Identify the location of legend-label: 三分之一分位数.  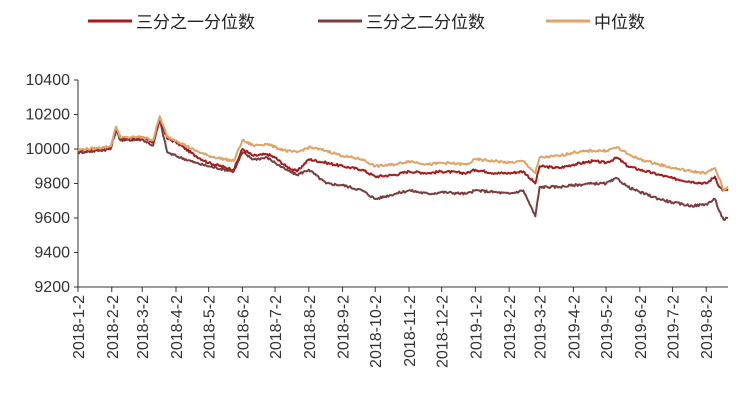
(195, 23).